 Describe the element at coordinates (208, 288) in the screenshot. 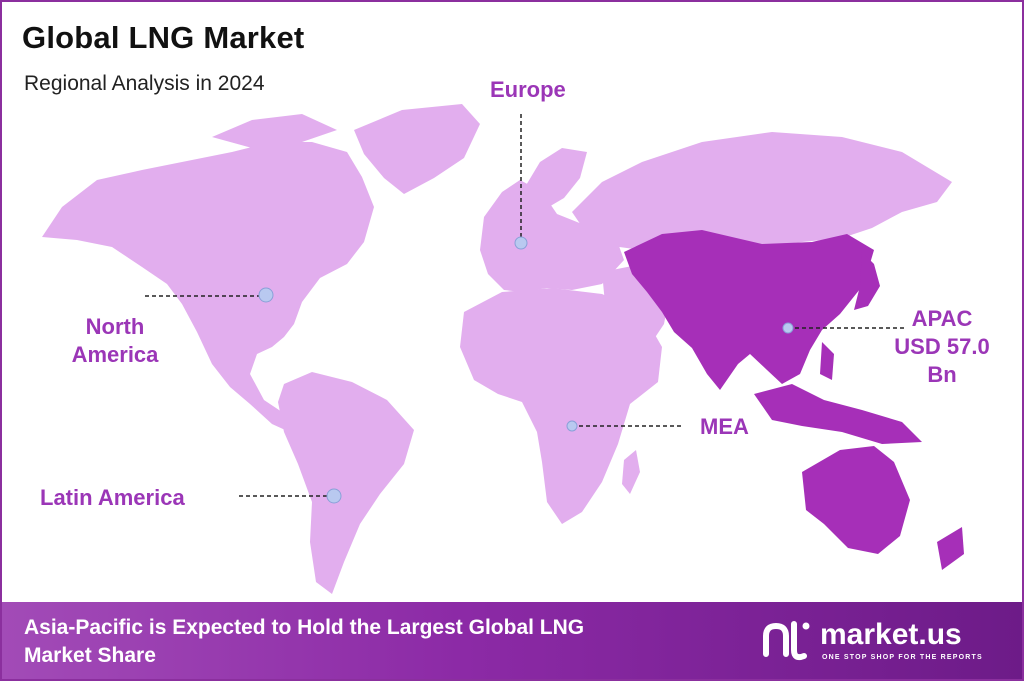

I see `north-america-landmass` at that location.